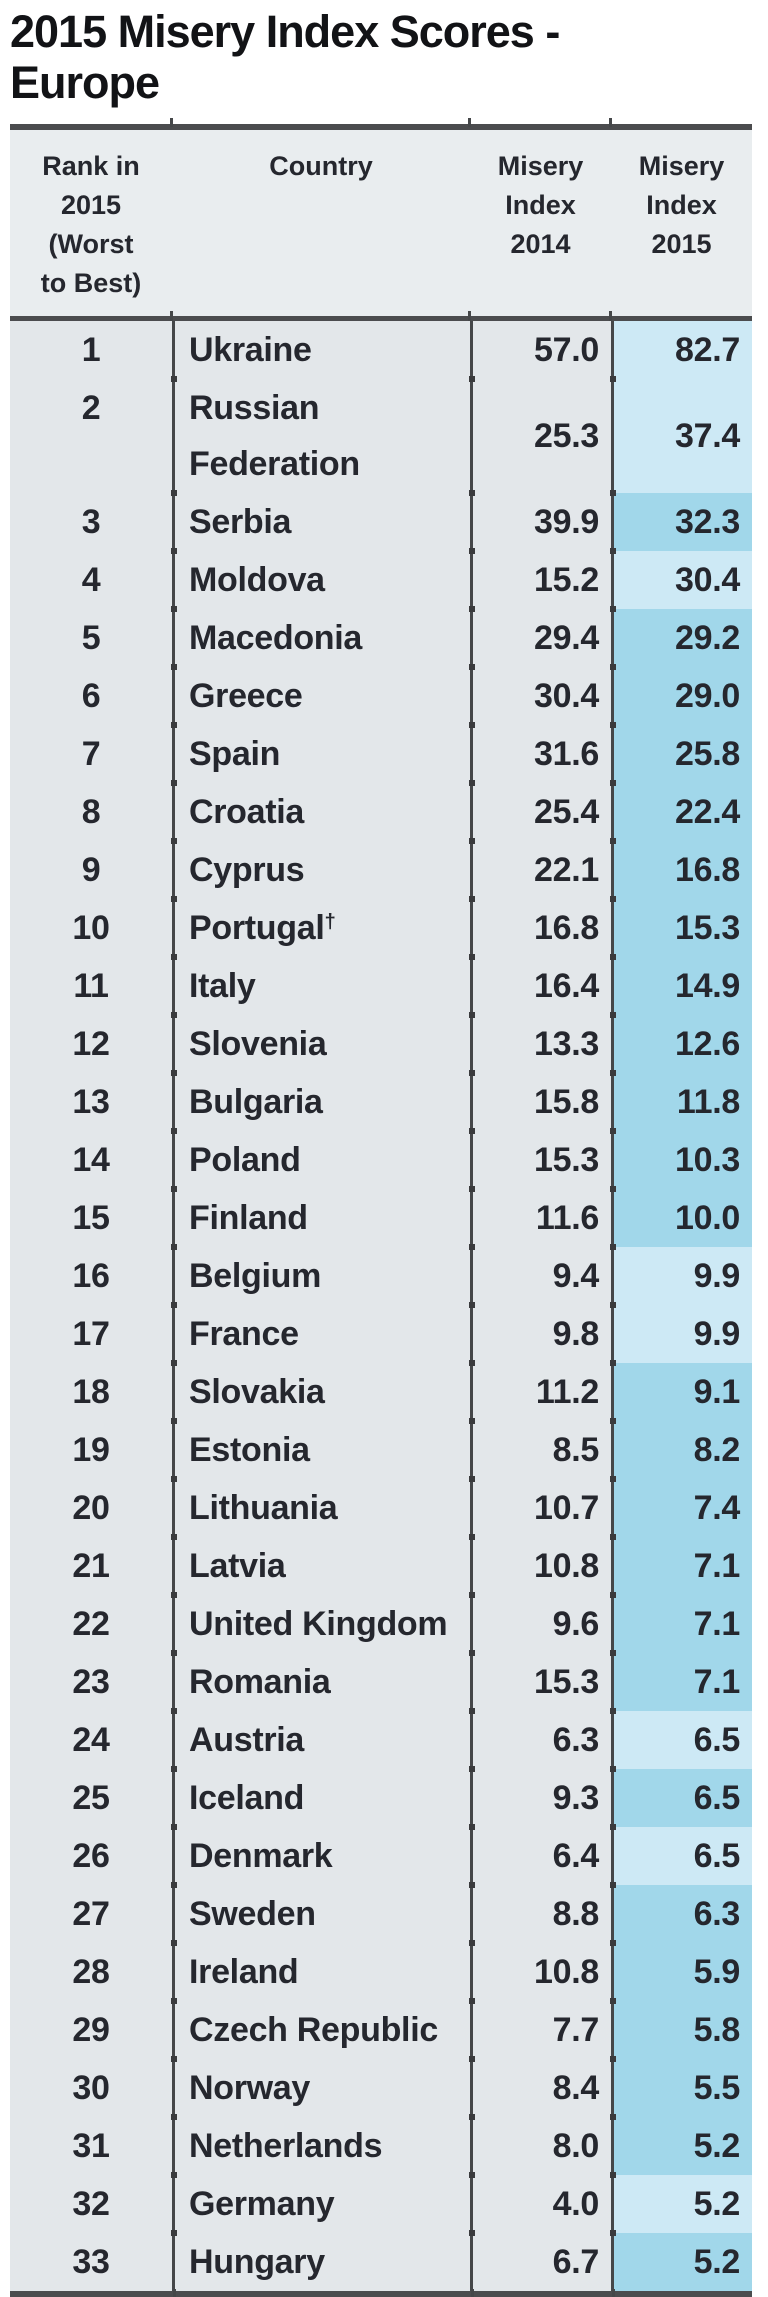 The width and height of the screenshot is (768, 2297). Describe the element at coordinates (320, 1506) in the screenshot. I see `country-cell: Lithuania` at that location.